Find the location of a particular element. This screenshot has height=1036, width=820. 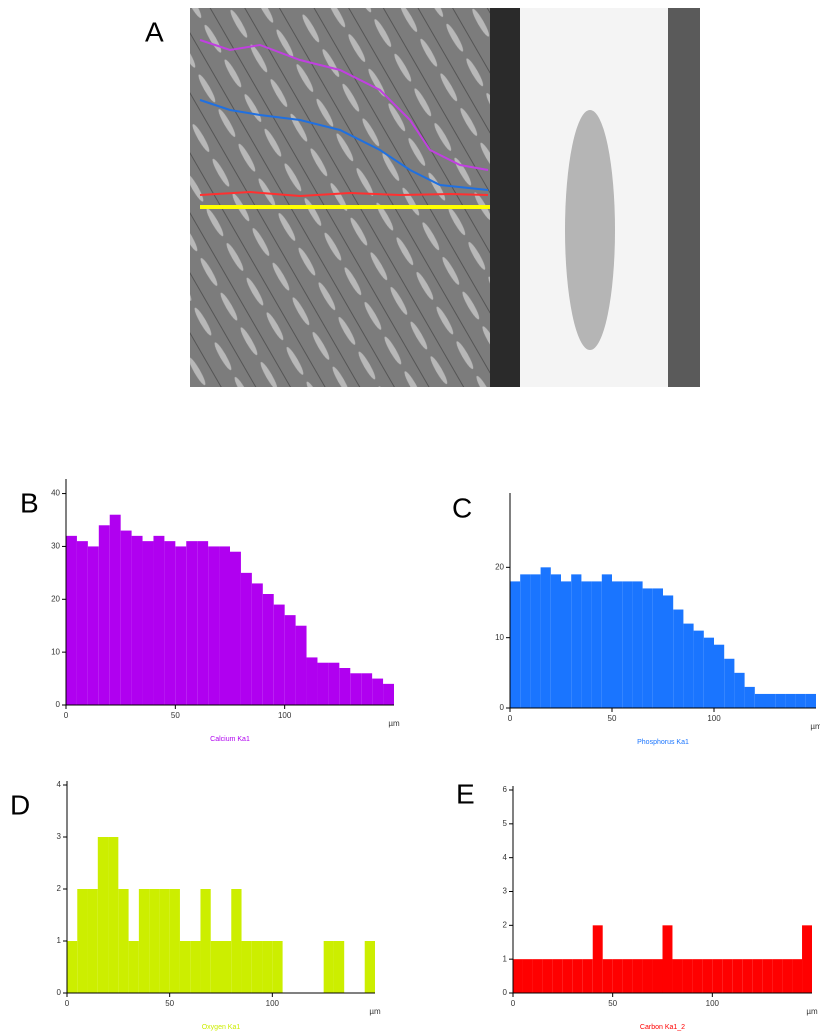

panel-label: D is located at coordinates (20, 804).